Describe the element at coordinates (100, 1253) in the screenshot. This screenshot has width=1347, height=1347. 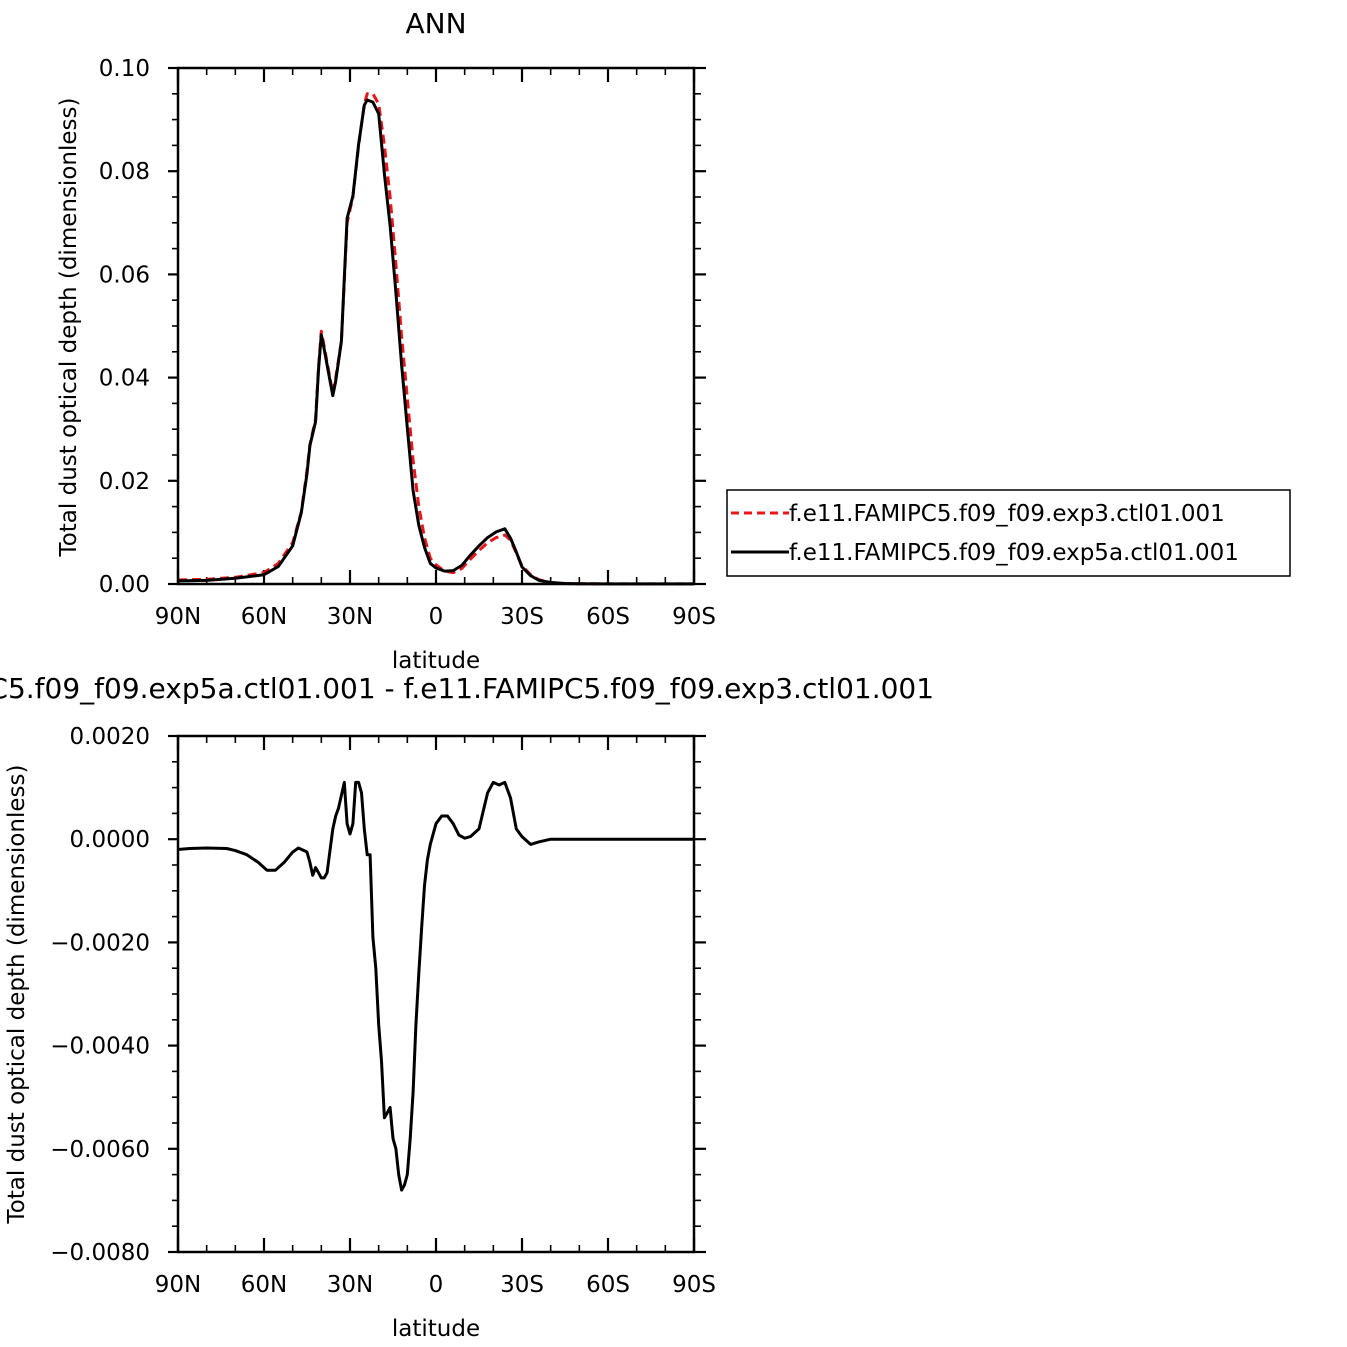
I see `y-tick-label: −0.0080` at that location.